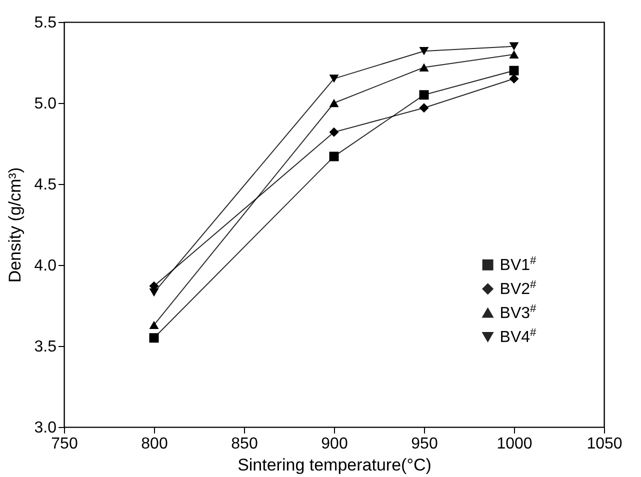 Image resolution: width=641 pixels, height=477 pixels. Describe the element at coordinates (519, 312) in the screenshot. I see `legend-label: BV3$^{#}$` at that location.